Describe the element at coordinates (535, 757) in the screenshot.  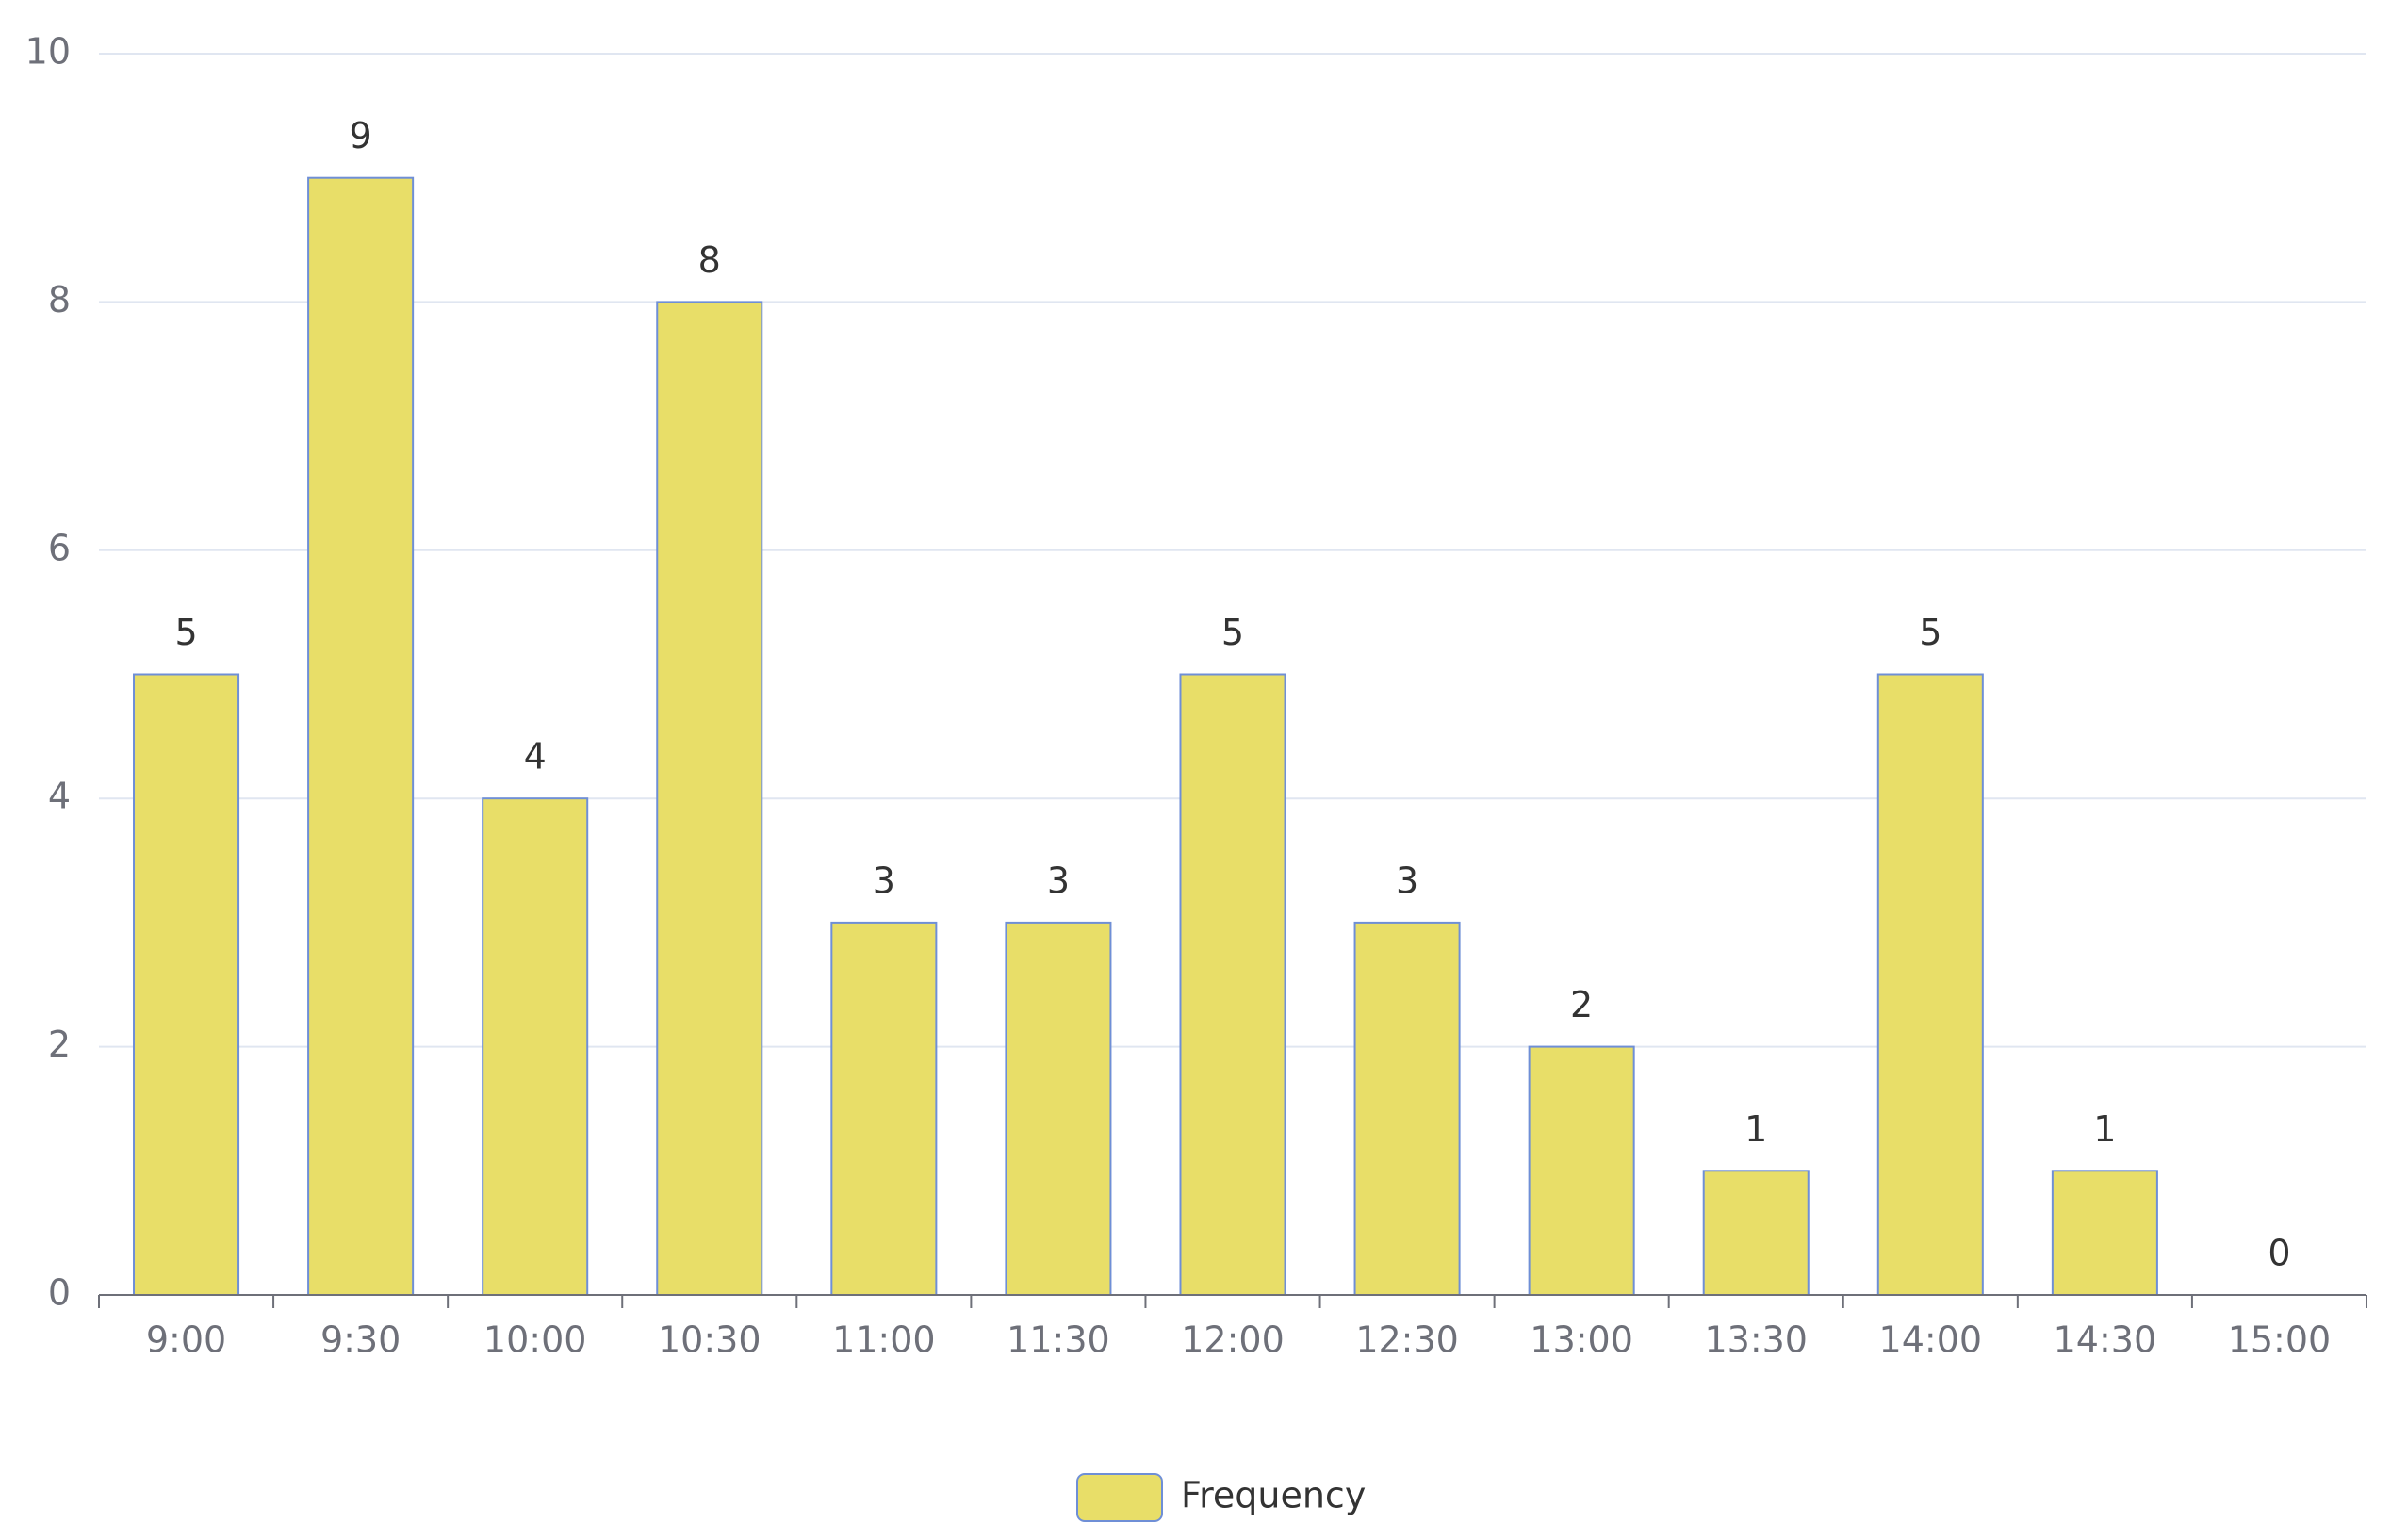
I see `data-label: 4` at that location.